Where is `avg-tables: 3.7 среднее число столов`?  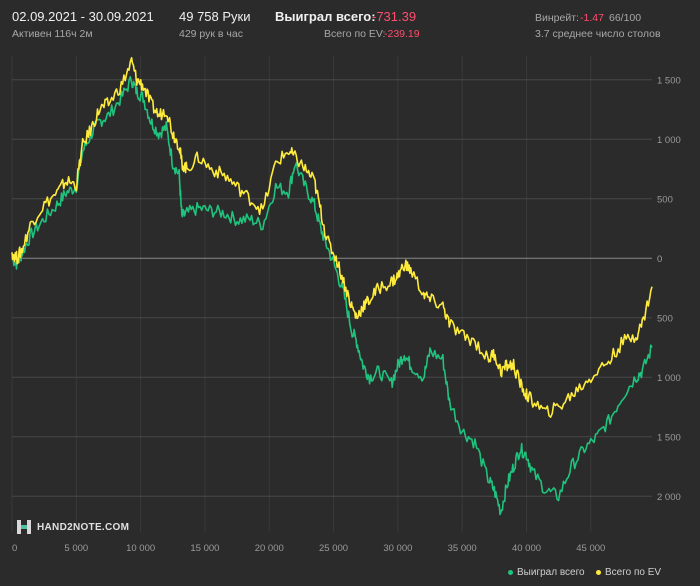 avg-tables: 3.7 среднее число столов is located at coordinates (598, 34).